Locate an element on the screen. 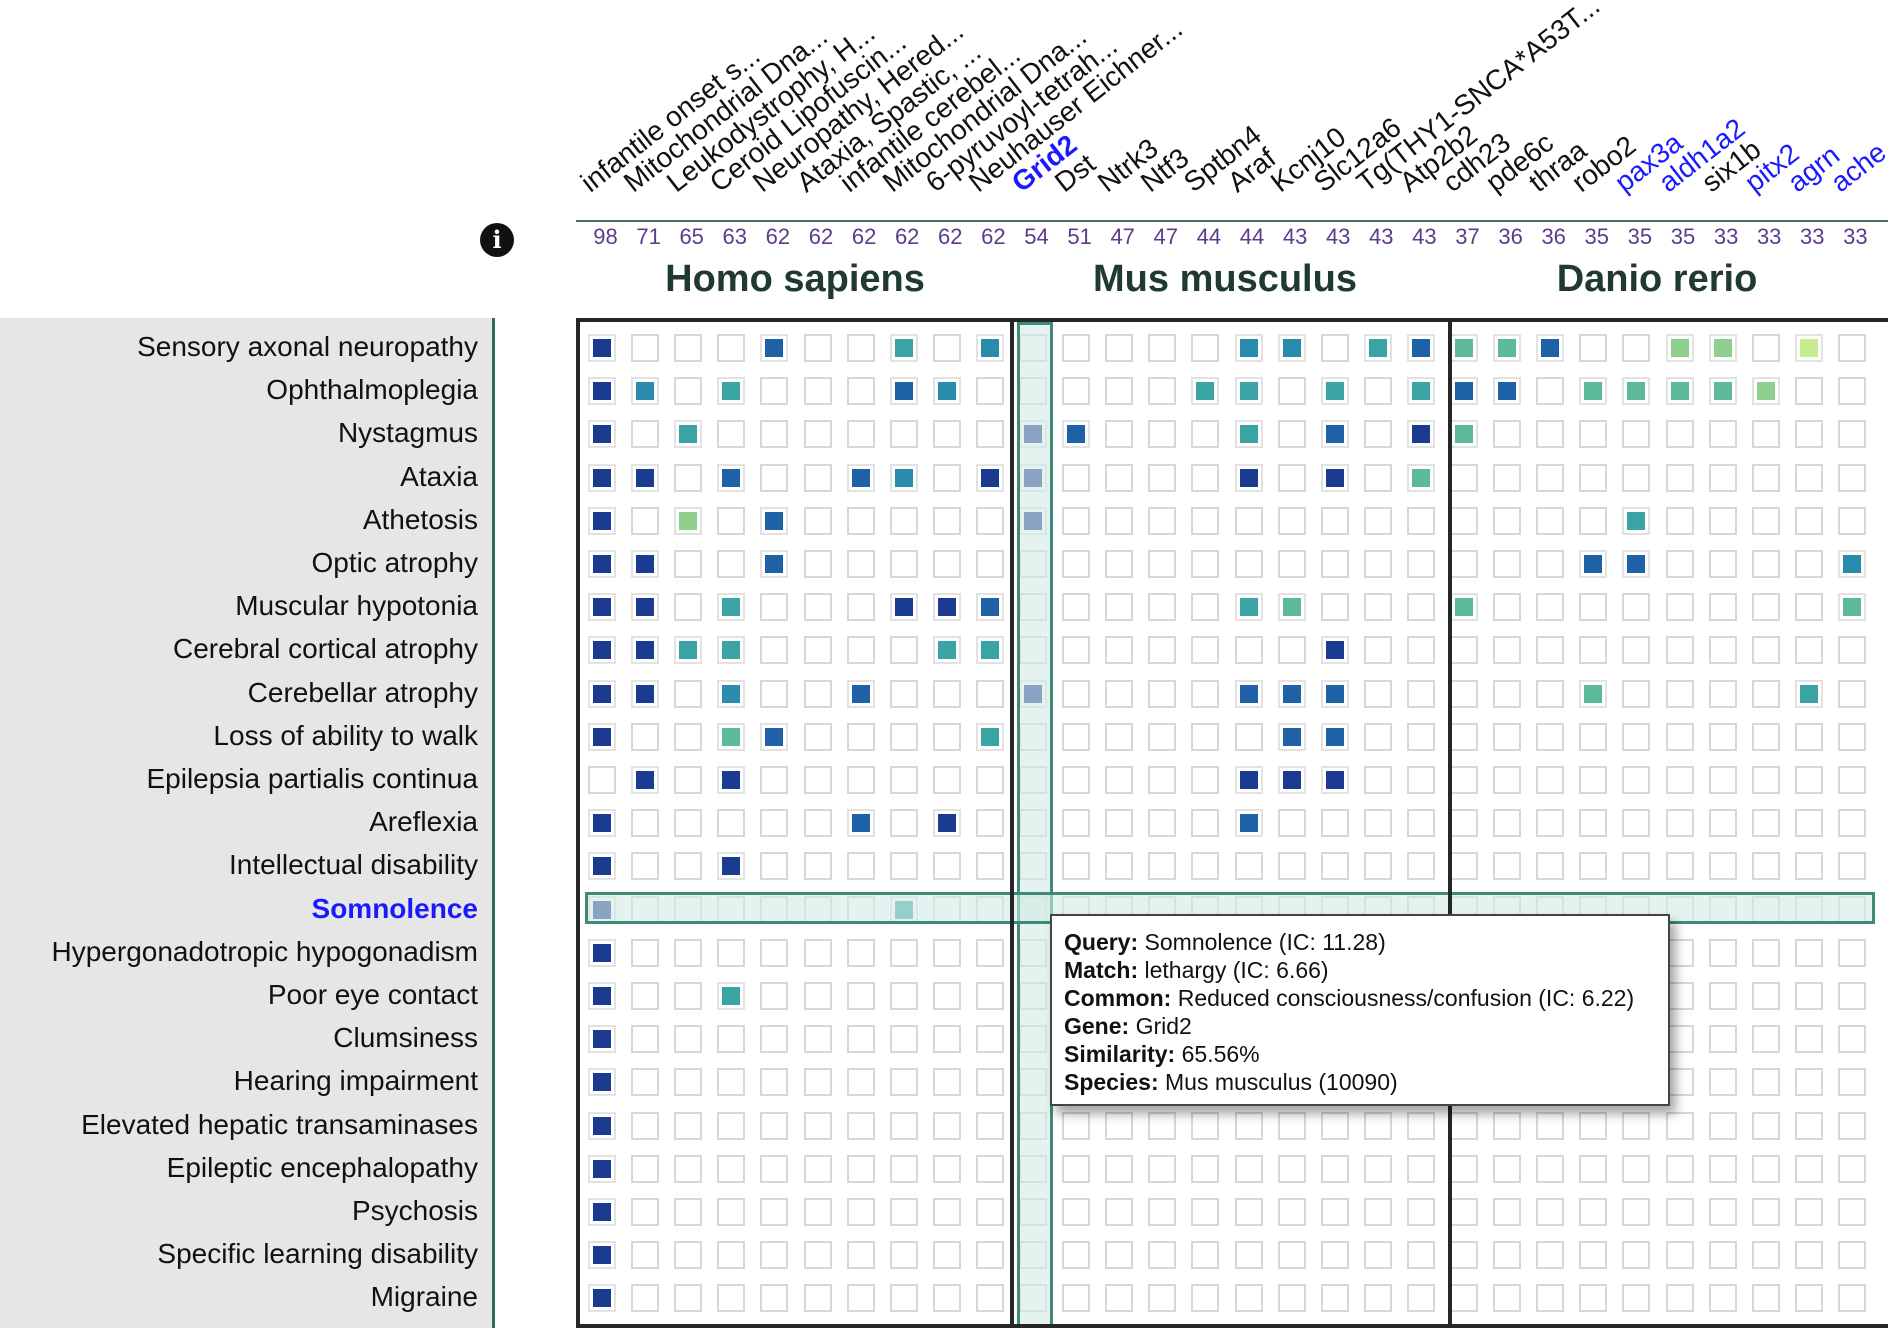 Image resolution: width=1888 pixels, height=1328 pixels. info-icon: i is located at coordinates (497, 240).